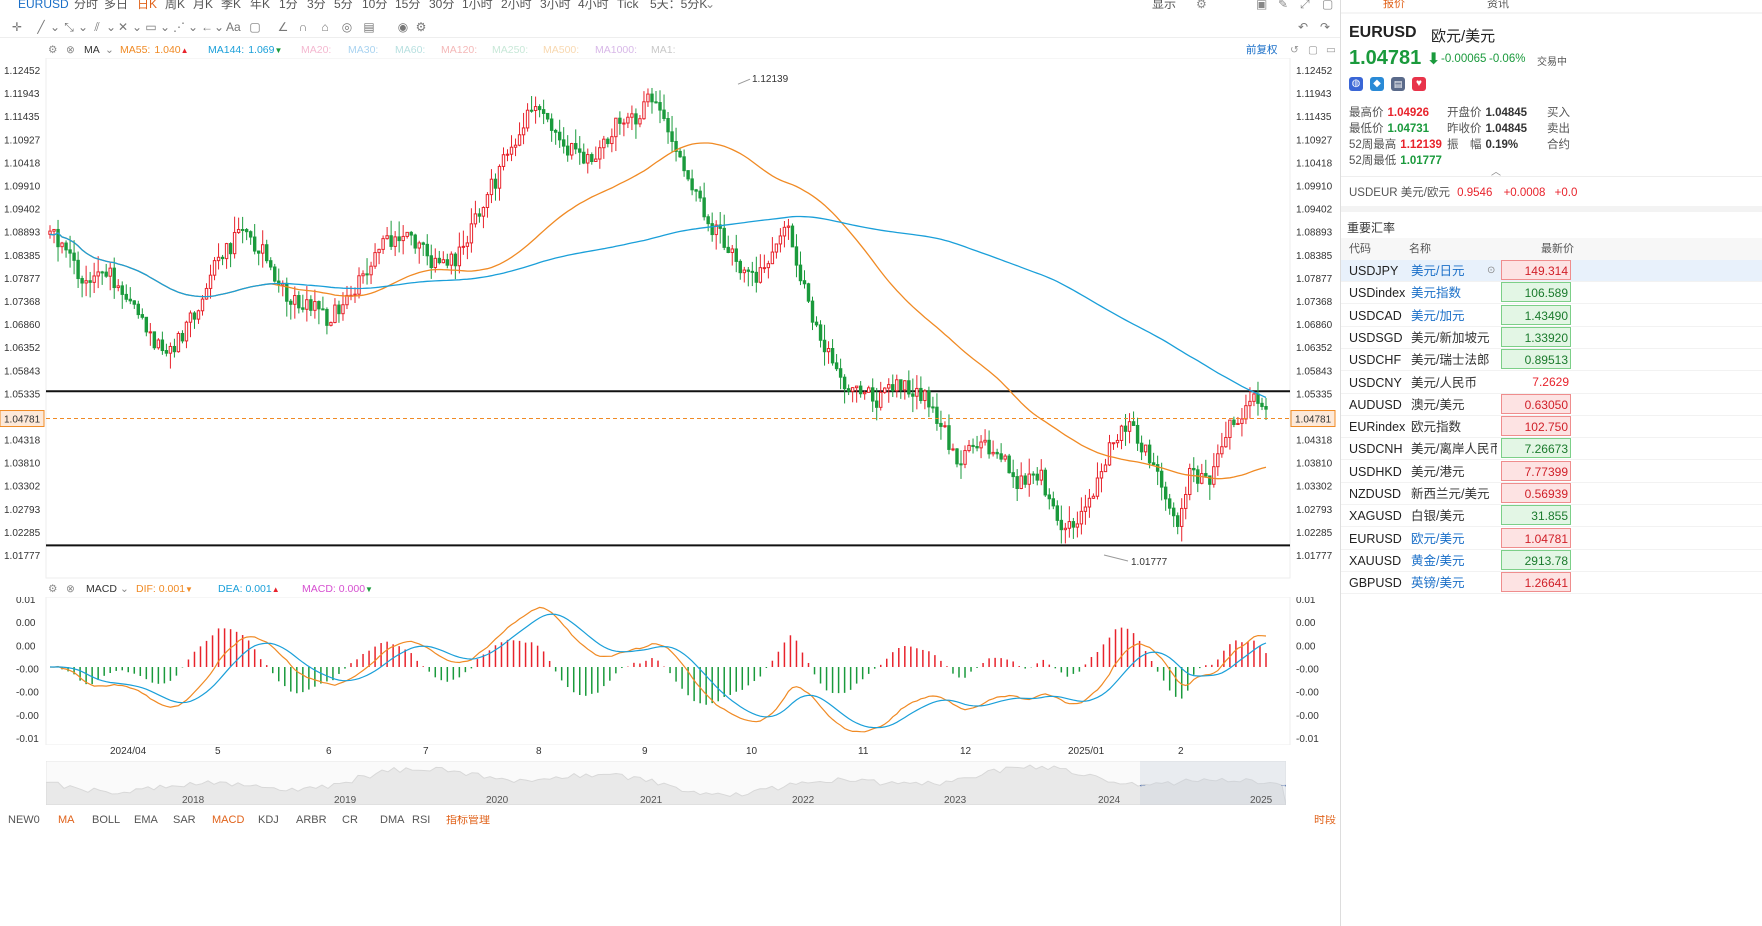 The width and height of the screenshot is (1762, 926). What do you see at coordinates (408, 5) in the screenshot?
I see `period-tab: 15分` at bounding box center [408, 5].